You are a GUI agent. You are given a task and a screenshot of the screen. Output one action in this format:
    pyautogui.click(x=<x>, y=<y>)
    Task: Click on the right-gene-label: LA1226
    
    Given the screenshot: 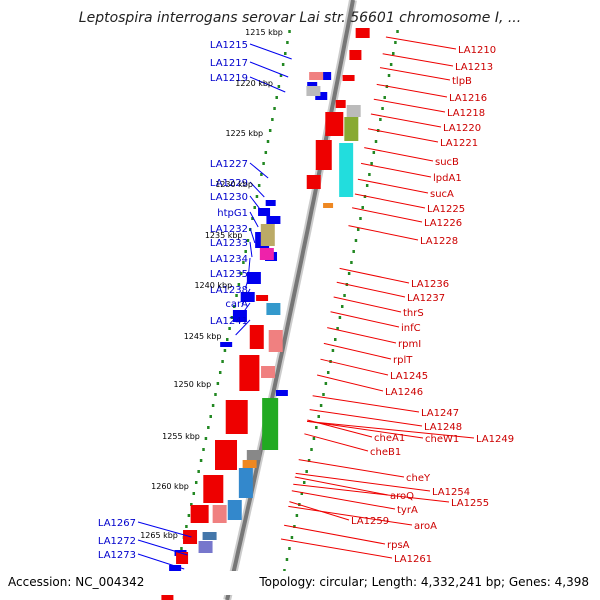 What is the action you would take?
    pyautogui.click(x=443, y=223)
    